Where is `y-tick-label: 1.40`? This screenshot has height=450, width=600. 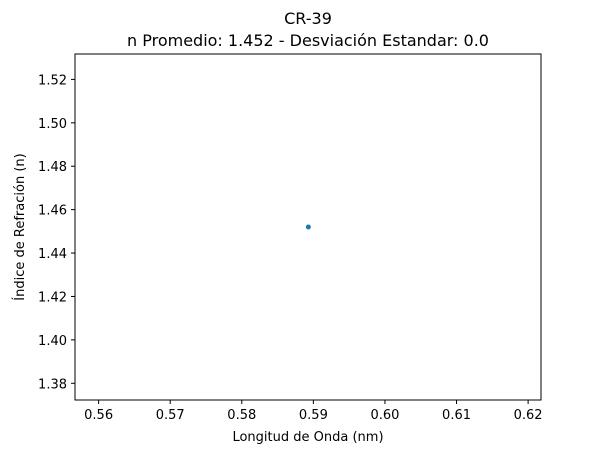 y-tick-label: 1.40 is located at coordinates (52, 341).